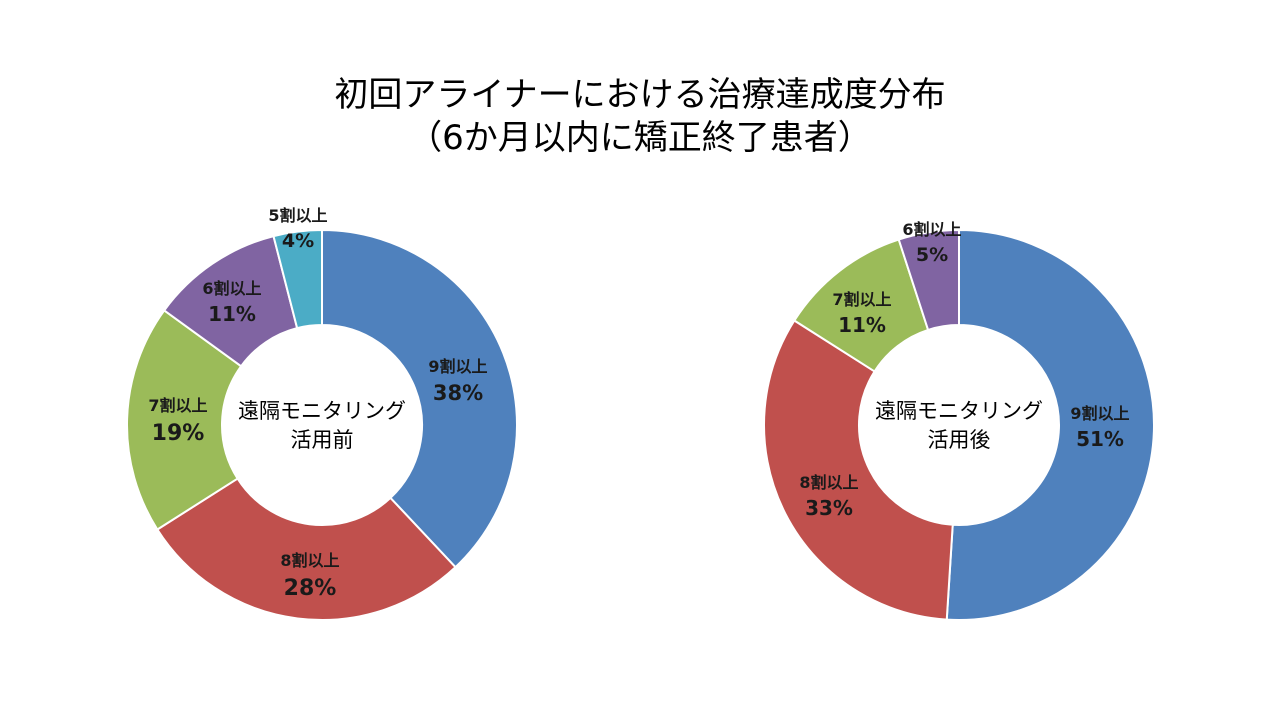 This screenshot has height=720, width=1280. Describe the element at coordinates (297, 215) in the screenshot. I see `donut-1-slice-5-name: 5割以上` at that location.